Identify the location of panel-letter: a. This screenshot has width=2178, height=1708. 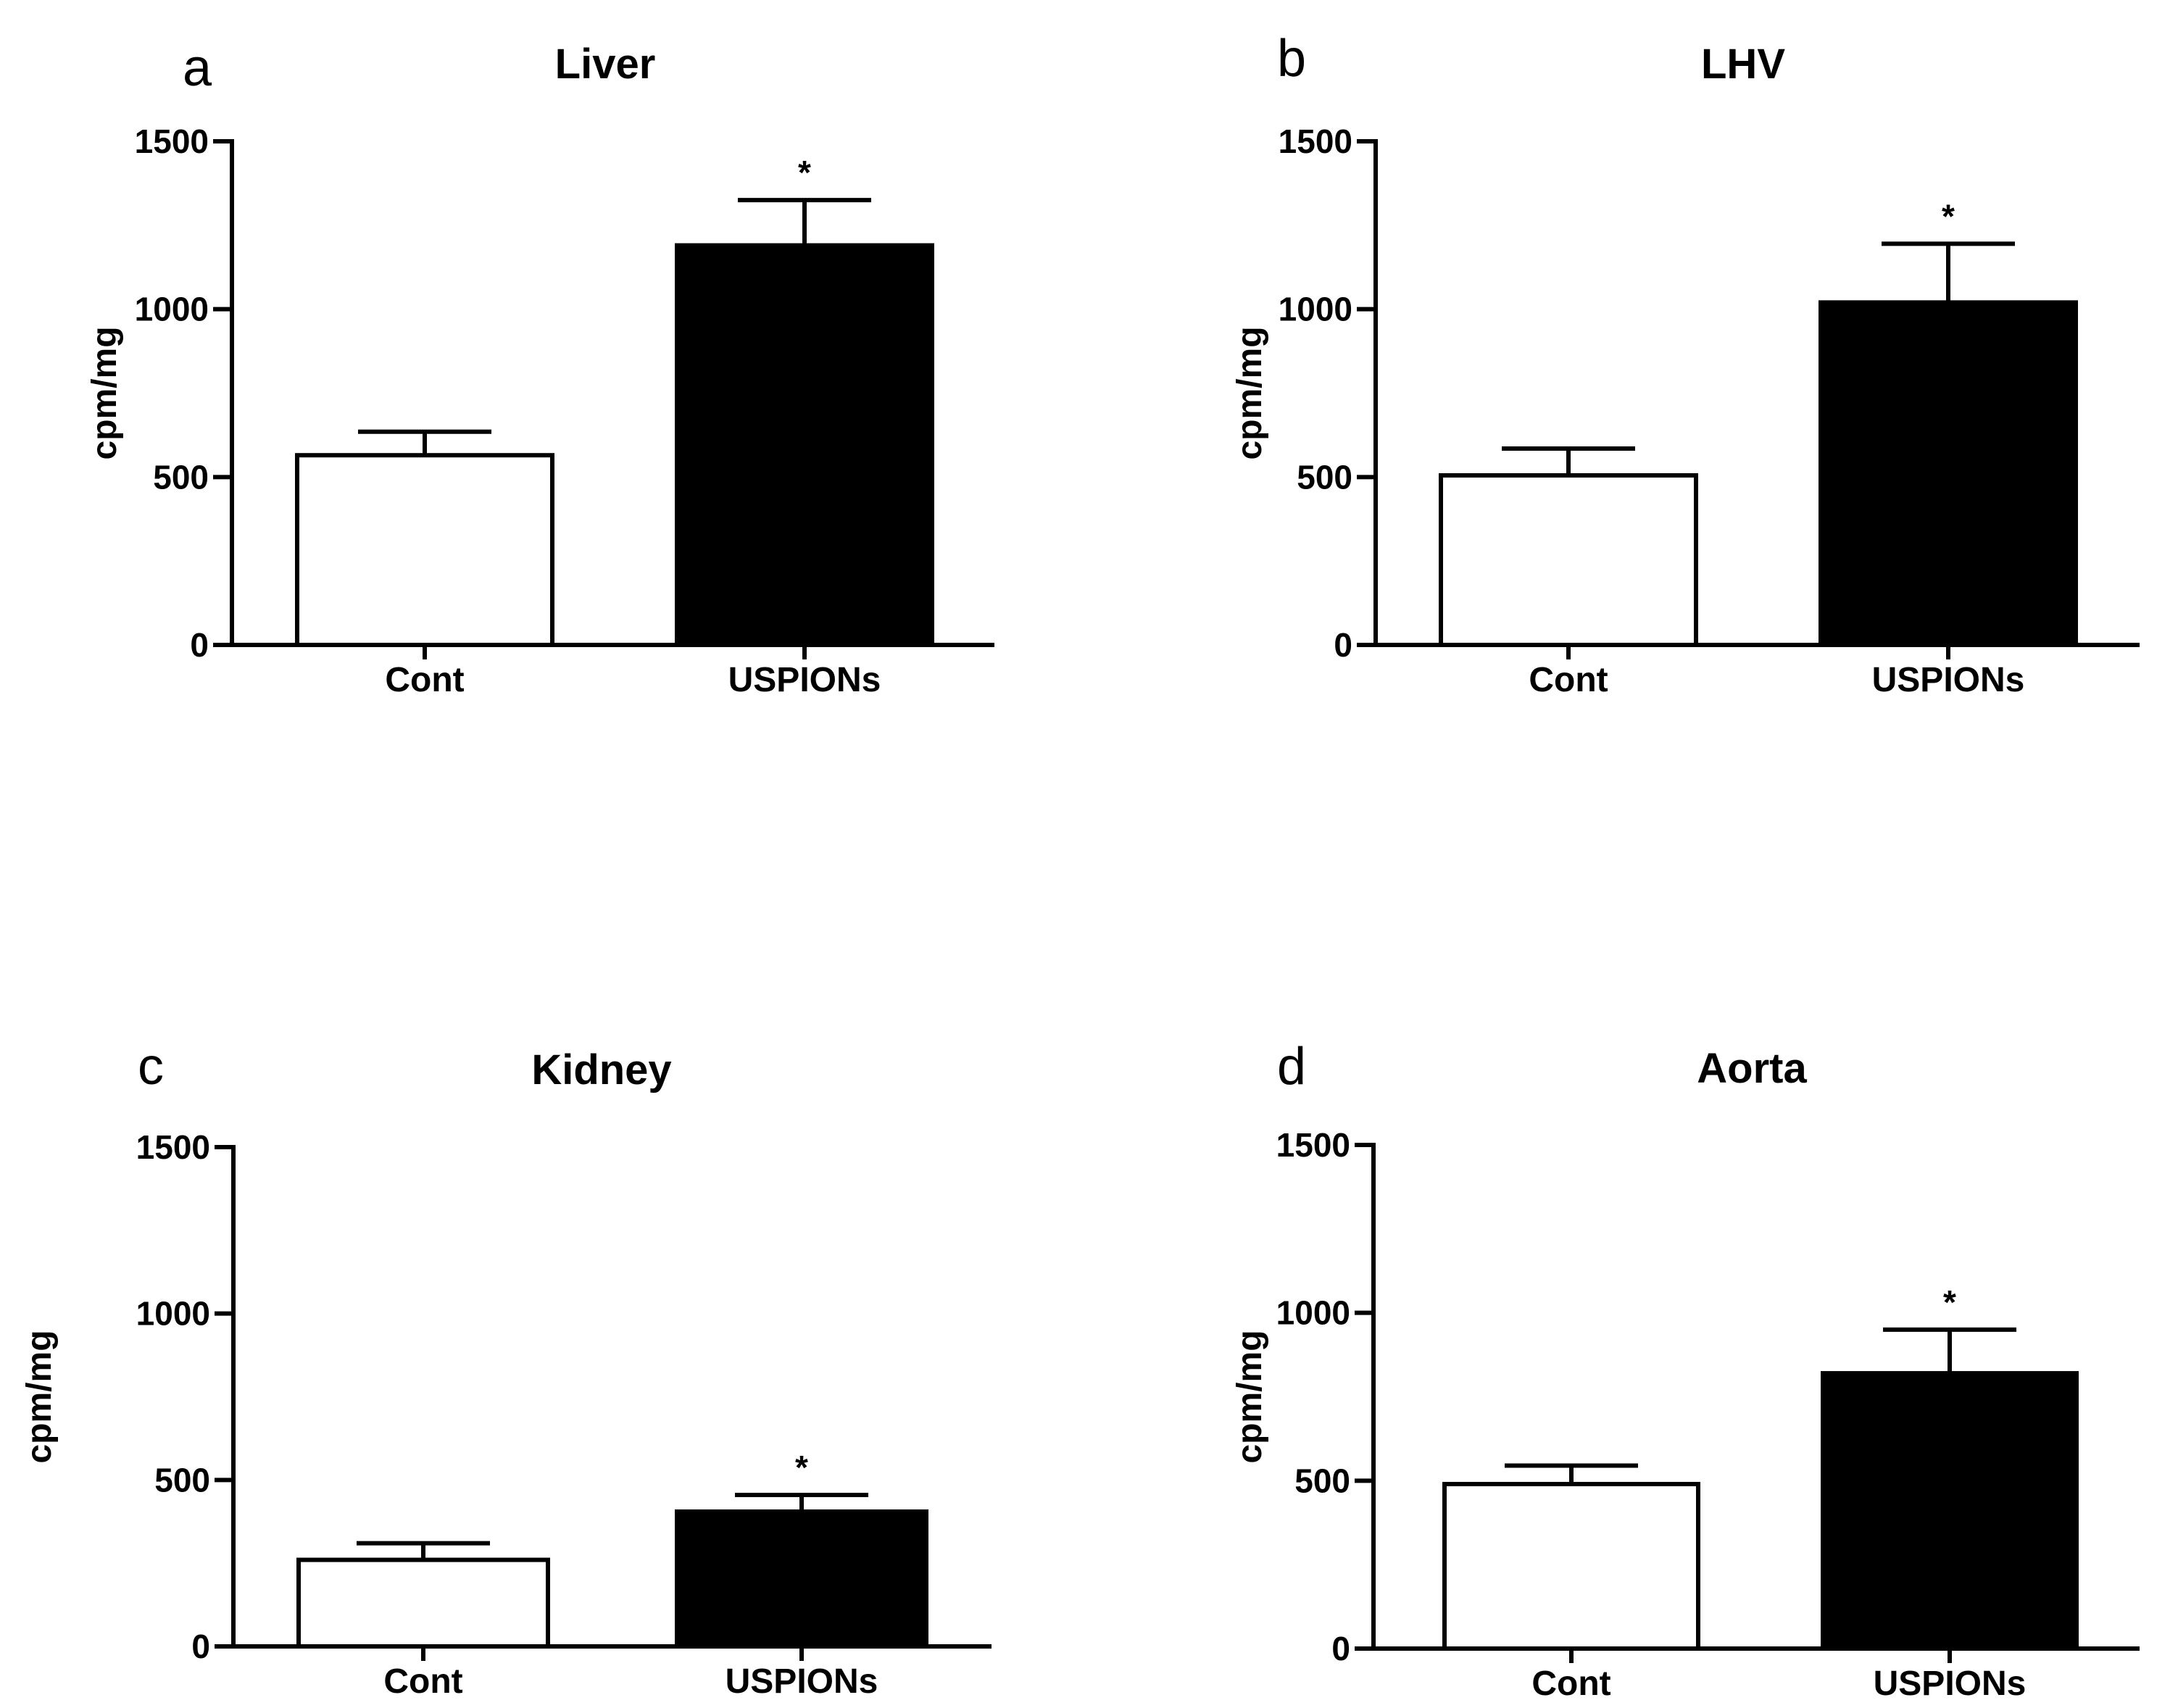
(197, 68).